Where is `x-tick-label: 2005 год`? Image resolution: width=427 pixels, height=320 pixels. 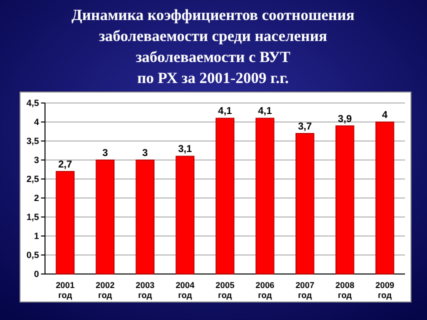 x-tick-label: 2005 год is located at coordinates (225, 290).